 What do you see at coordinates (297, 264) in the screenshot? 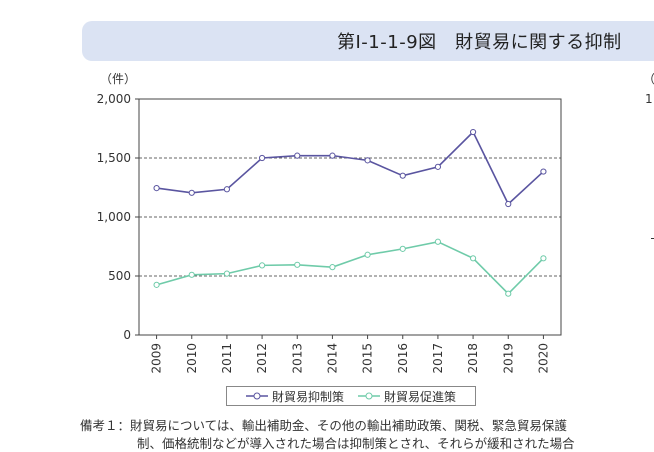
I see `data-point-promotive-2013` at bounding box center [297, 264].